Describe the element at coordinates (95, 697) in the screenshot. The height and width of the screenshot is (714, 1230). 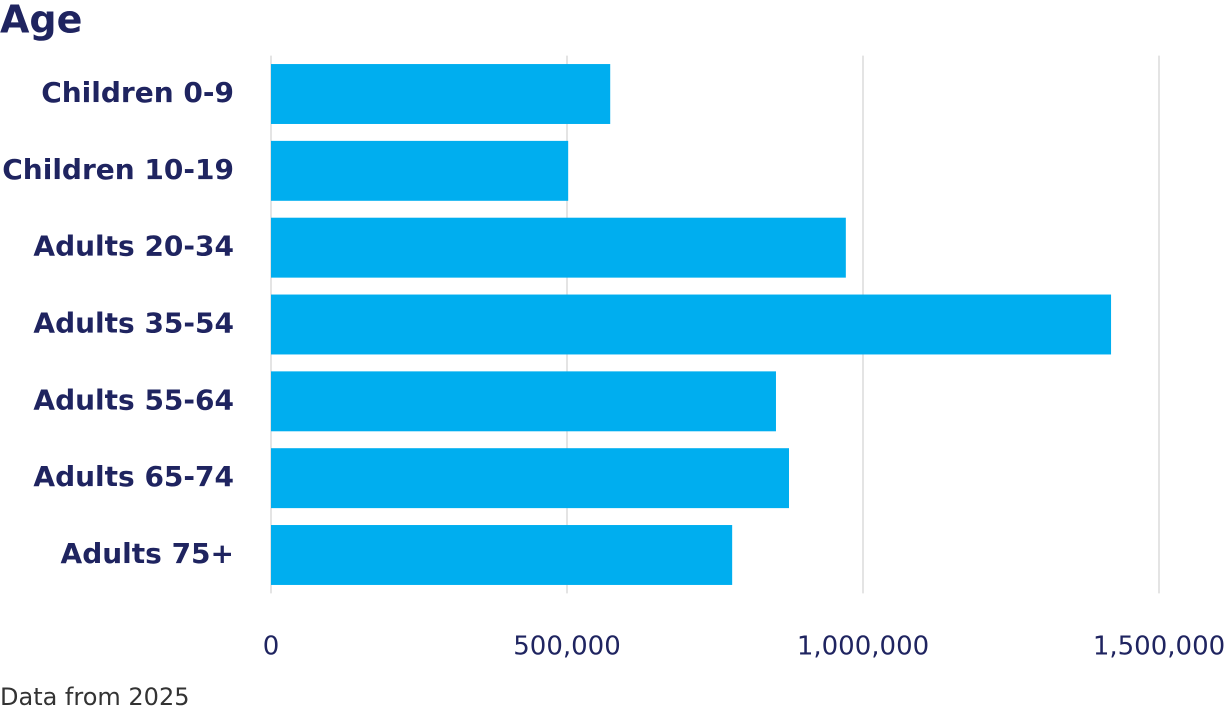
I see `source-note: Data from 2025` at that location.